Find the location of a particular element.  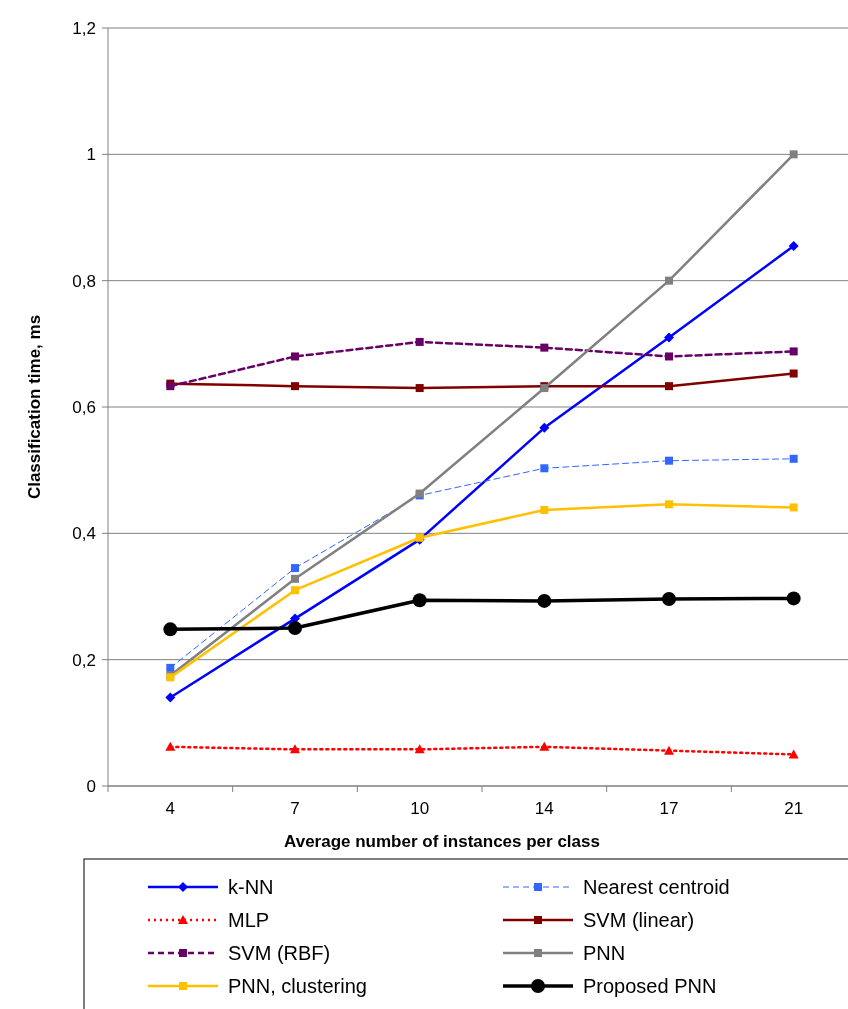

legend-label: SVM (RBF) is located at coordinates (279, 953).